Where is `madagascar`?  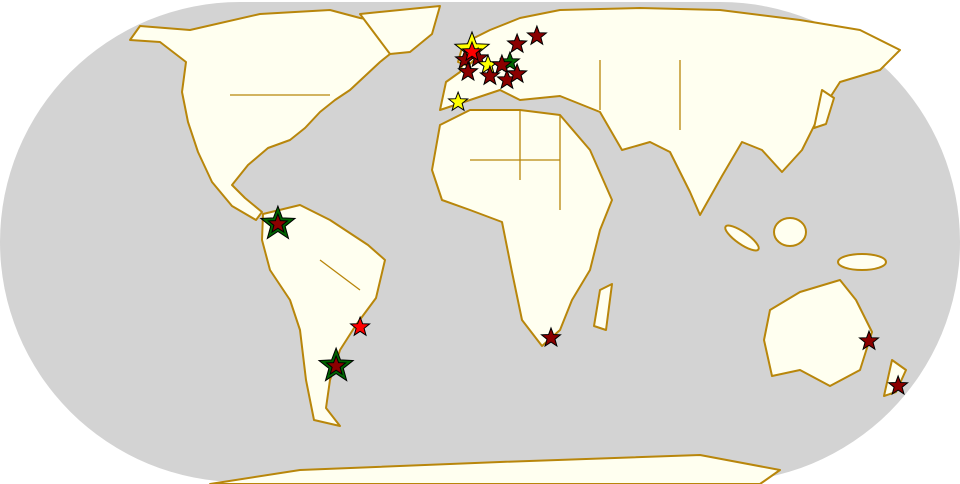 madagascar is located at coordinates (603, 307).